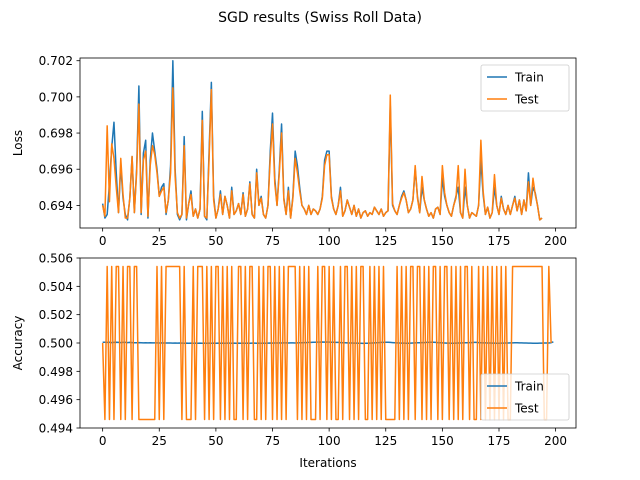 This screenshot has height=480, width=640. Describe the element at coordinates (320, 18) in the screenshot. I see `figure-title: SGD results (Swiss Roll Data)` at that location.